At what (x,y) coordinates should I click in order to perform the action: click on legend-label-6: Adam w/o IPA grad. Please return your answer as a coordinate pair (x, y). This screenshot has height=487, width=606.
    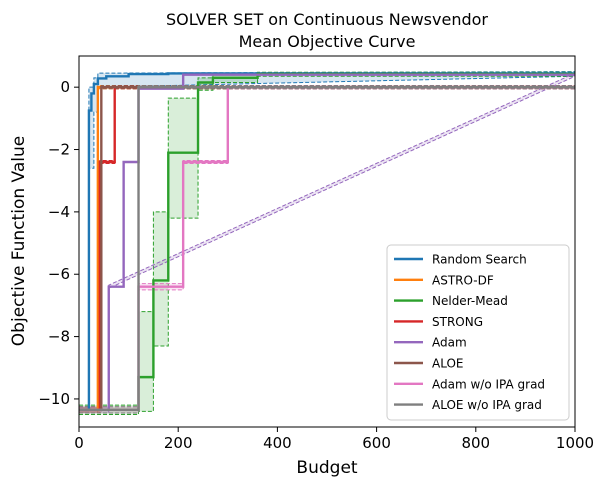
    Looking at the image, I should click on (488, 384).